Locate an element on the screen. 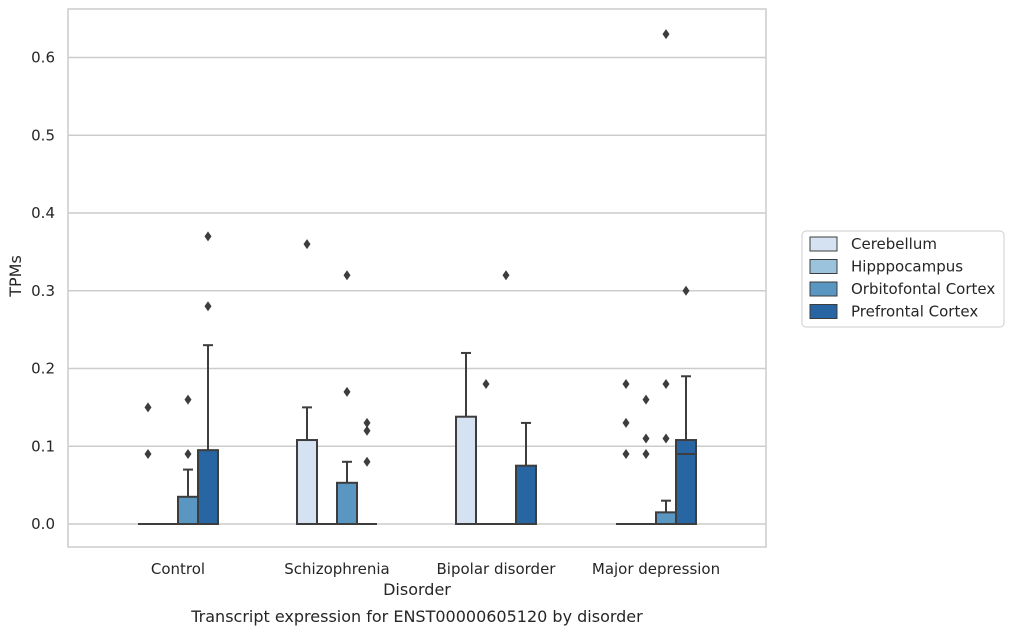 The height and width of the screenshot is (634, 1014). legend-label: Prefrontal Cortex is located at coordinates (914, 312).